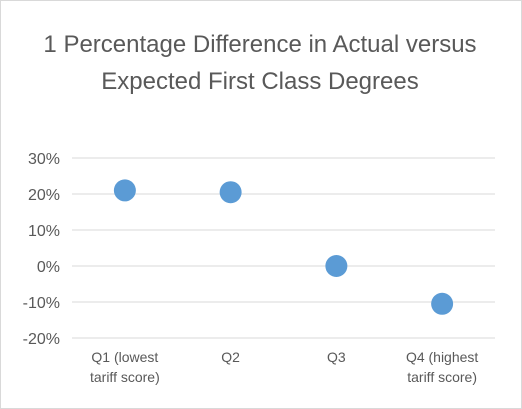 Image resolution: width=522 pixels, height=409 pixels. I want to click on y-tick-label: 30%, so click(44, 159).